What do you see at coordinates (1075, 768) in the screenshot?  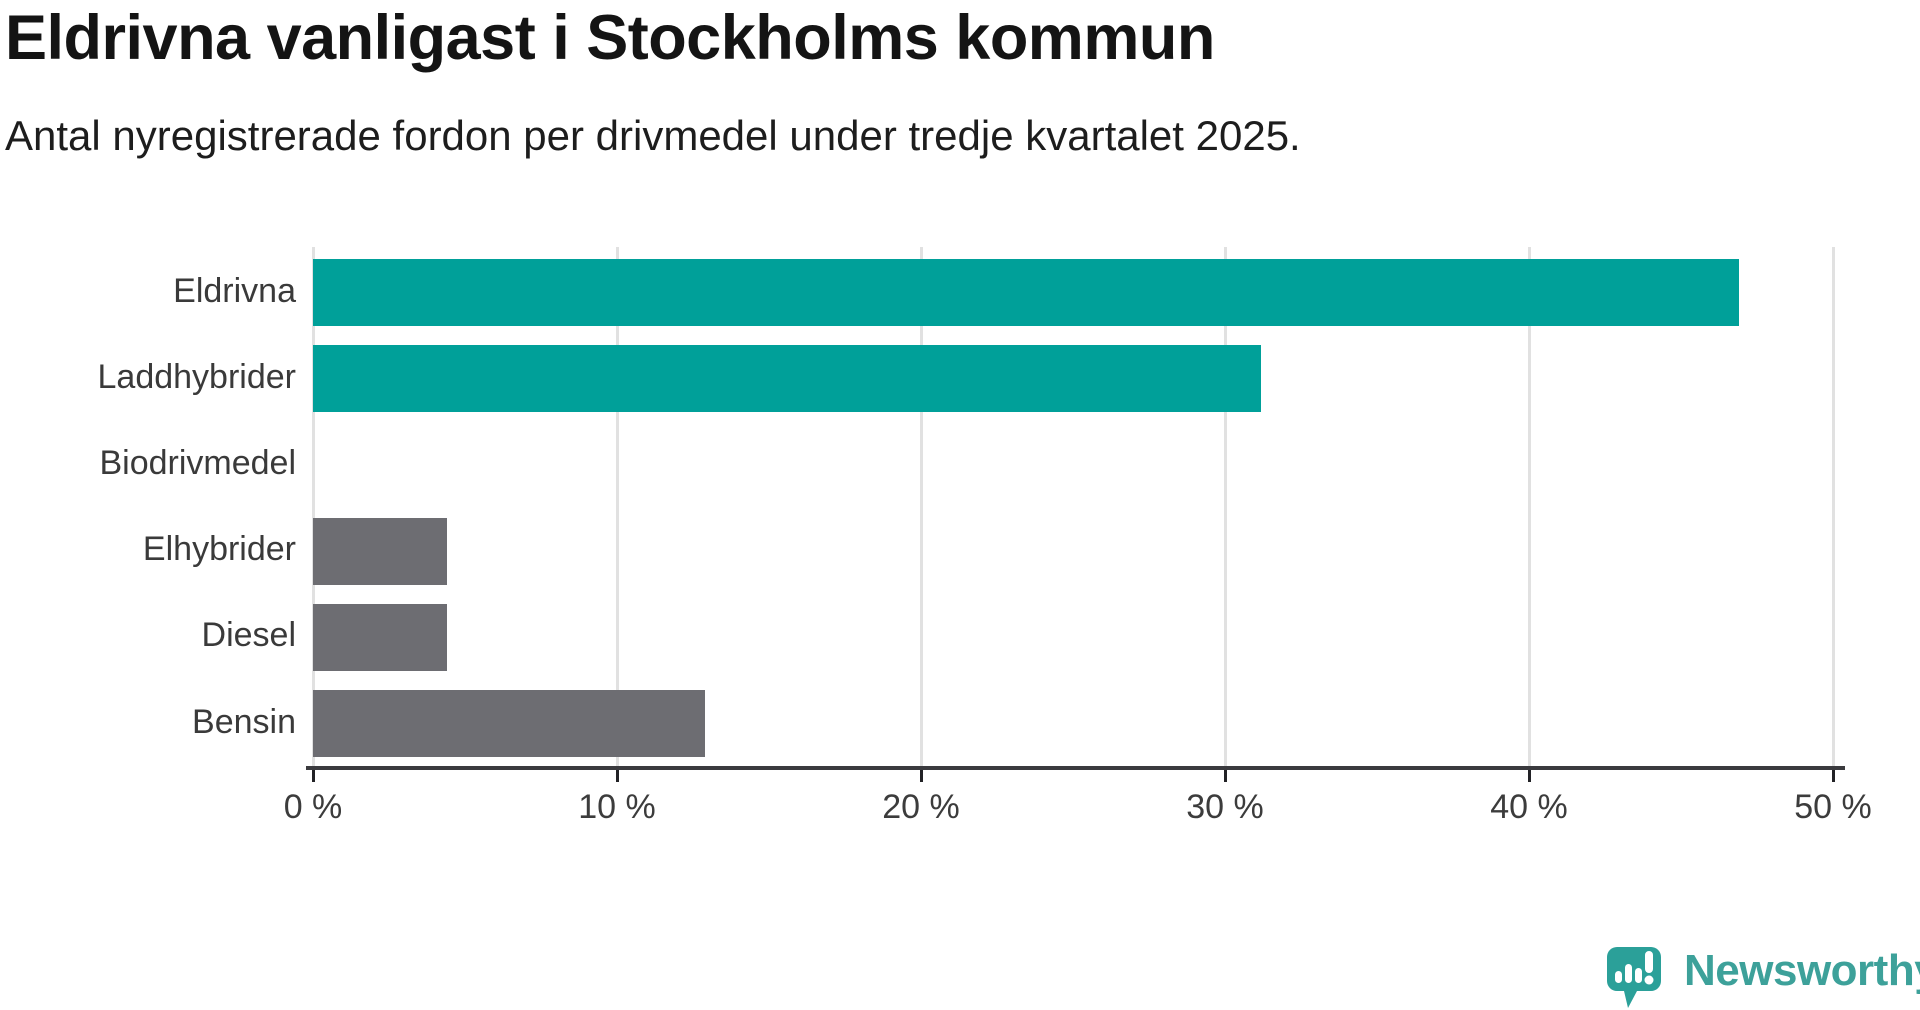 I see `x-axis-line` at bounding box center [1075, 768].